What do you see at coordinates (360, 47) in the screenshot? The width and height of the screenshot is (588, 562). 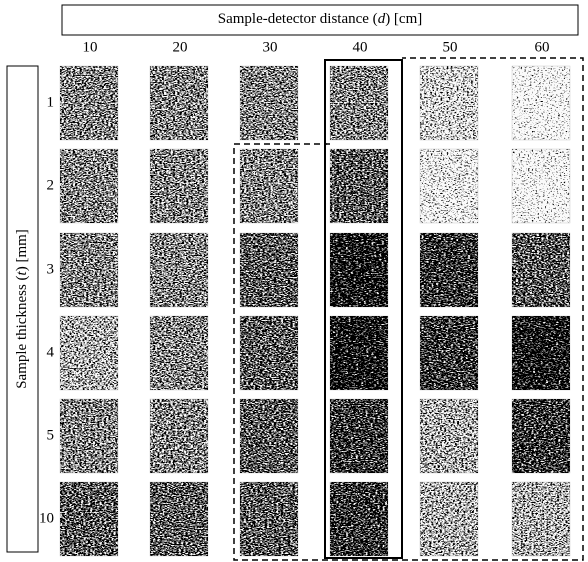 I see `column-label: 40` at bounding box center [360, 47].